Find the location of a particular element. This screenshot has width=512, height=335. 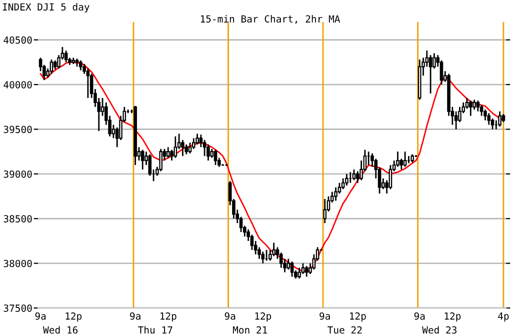

y-tick-label: 39000 is located at coordinates (18, 174).